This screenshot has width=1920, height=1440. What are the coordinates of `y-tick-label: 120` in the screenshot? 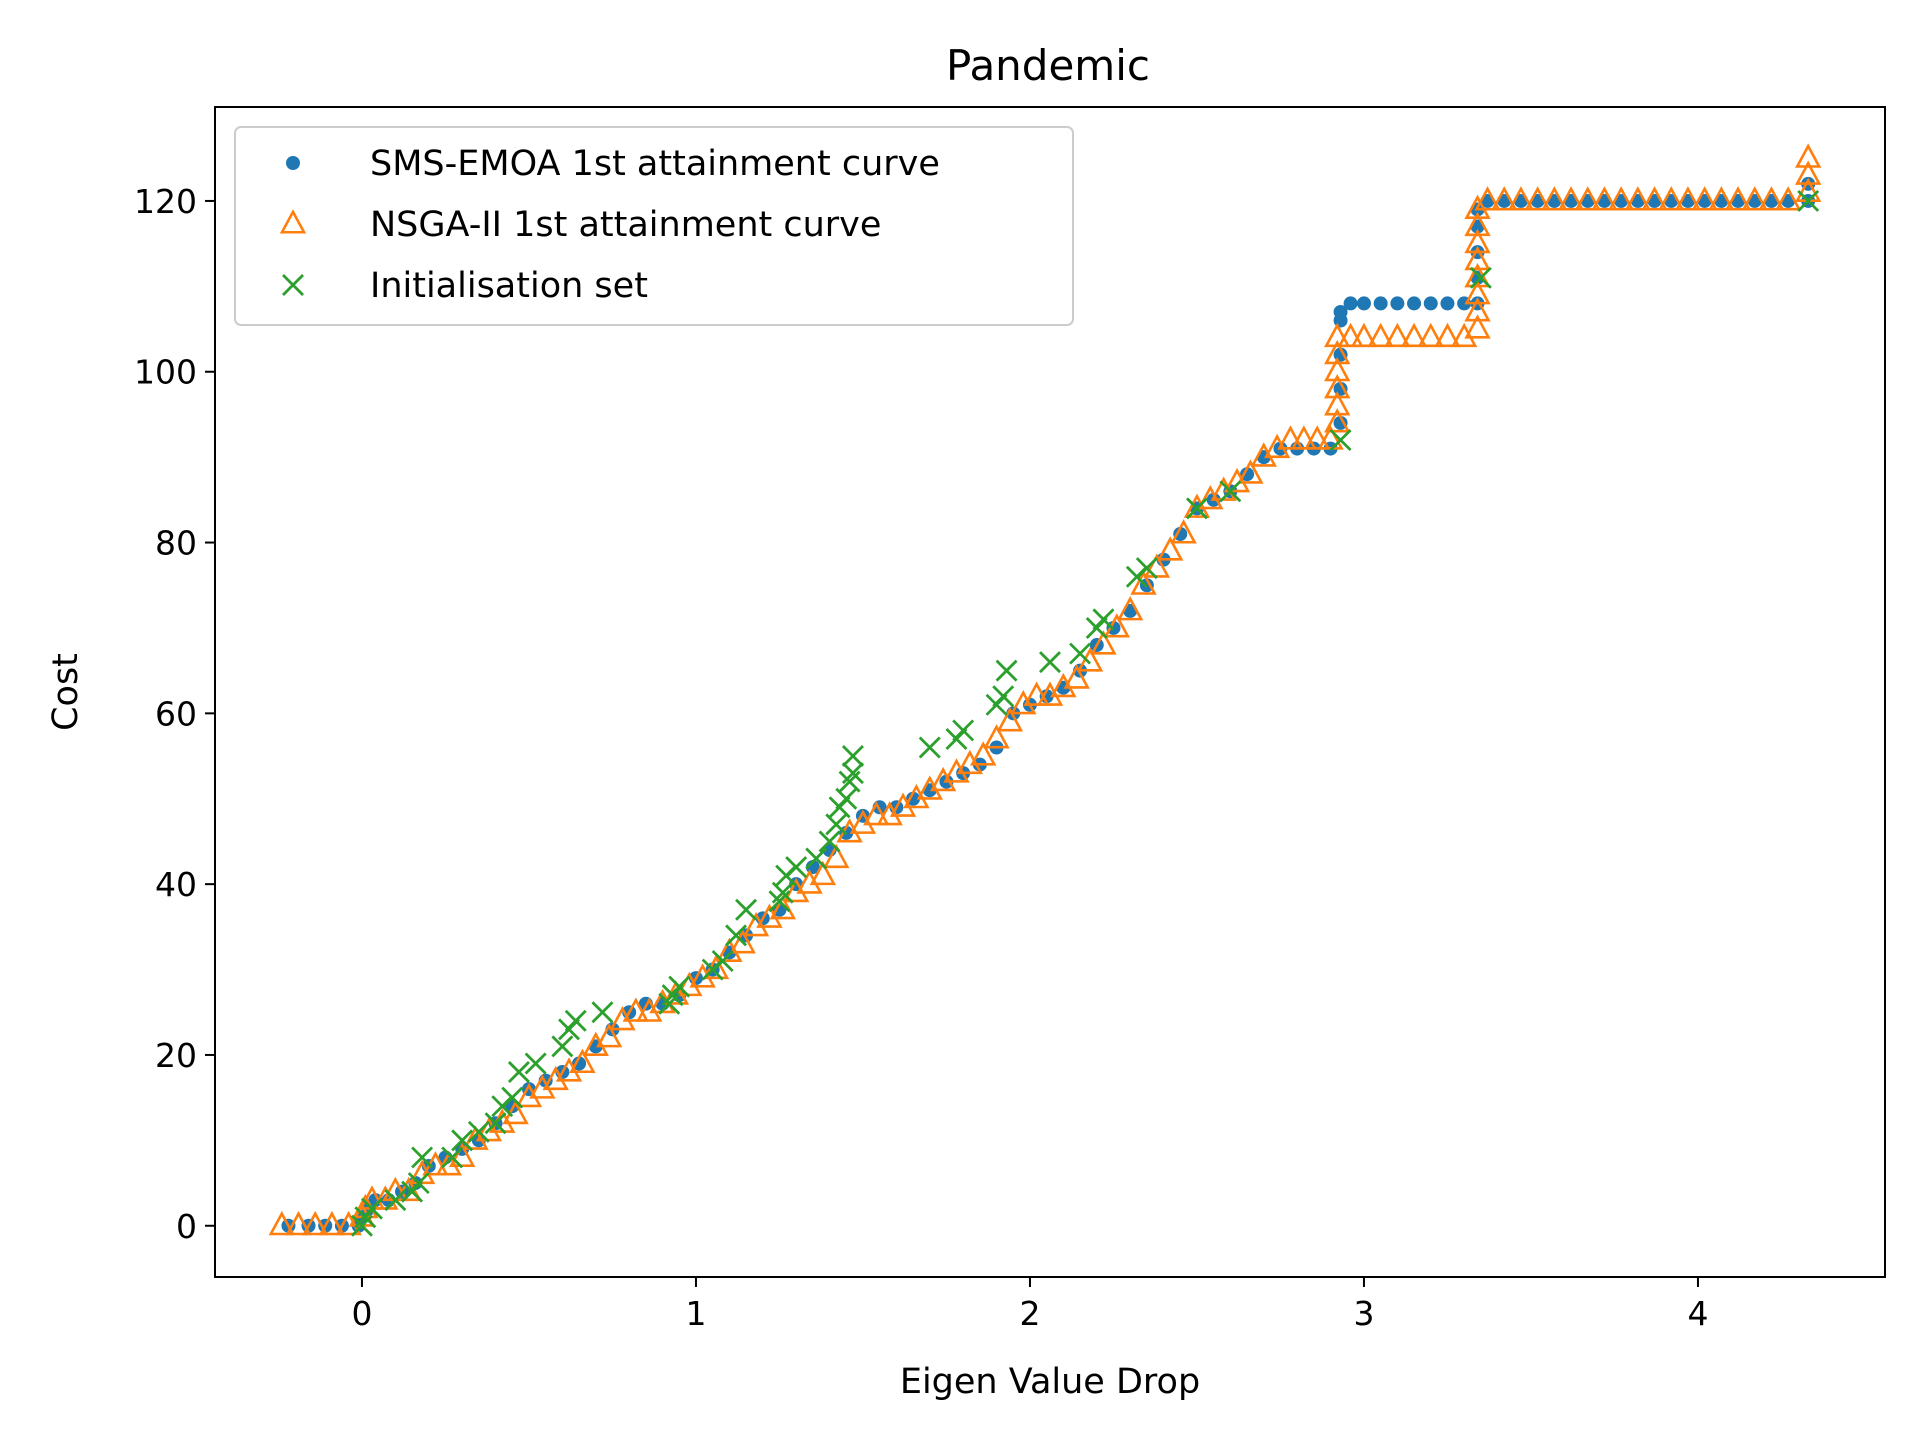 It's located at (165, 201).